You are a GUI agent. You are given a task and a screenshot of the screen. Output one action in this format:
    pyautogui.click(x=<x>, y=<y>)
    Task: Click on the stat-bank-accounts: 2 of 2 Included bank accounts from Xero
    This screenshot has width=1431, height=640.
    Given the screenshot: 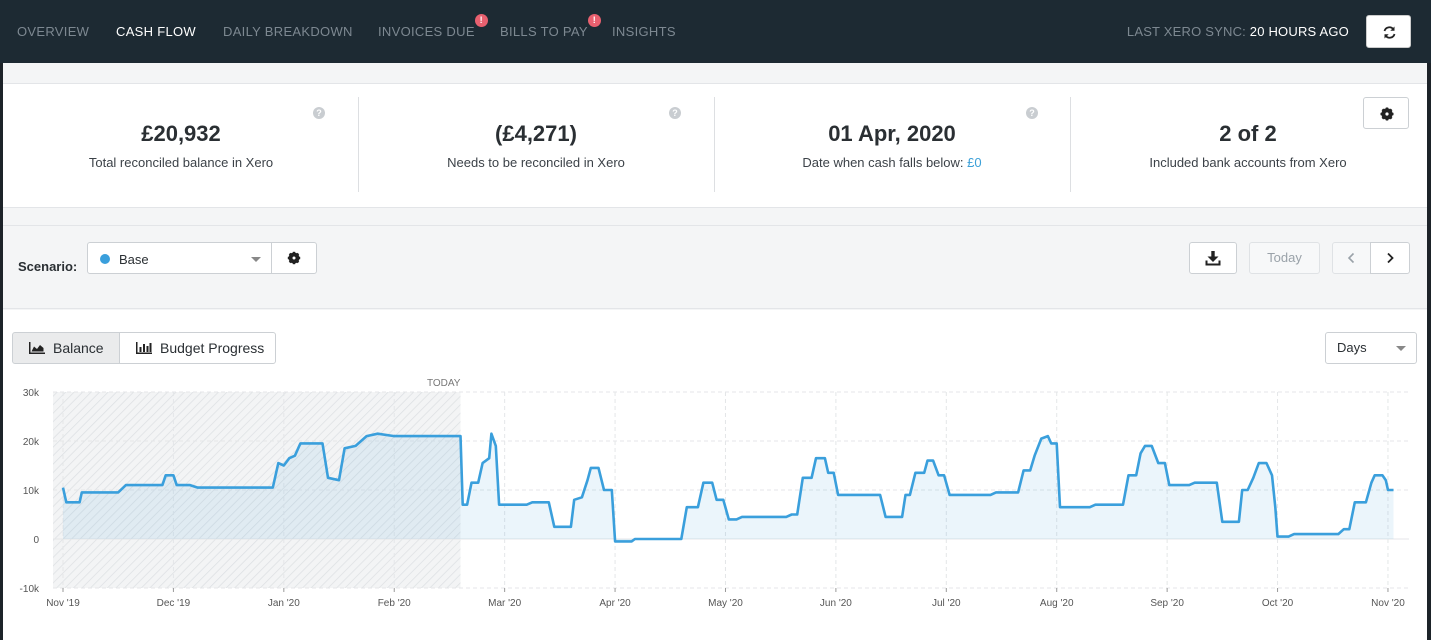 What is the action you would take?
    pyautogui.click(x=1248, y=146)
    